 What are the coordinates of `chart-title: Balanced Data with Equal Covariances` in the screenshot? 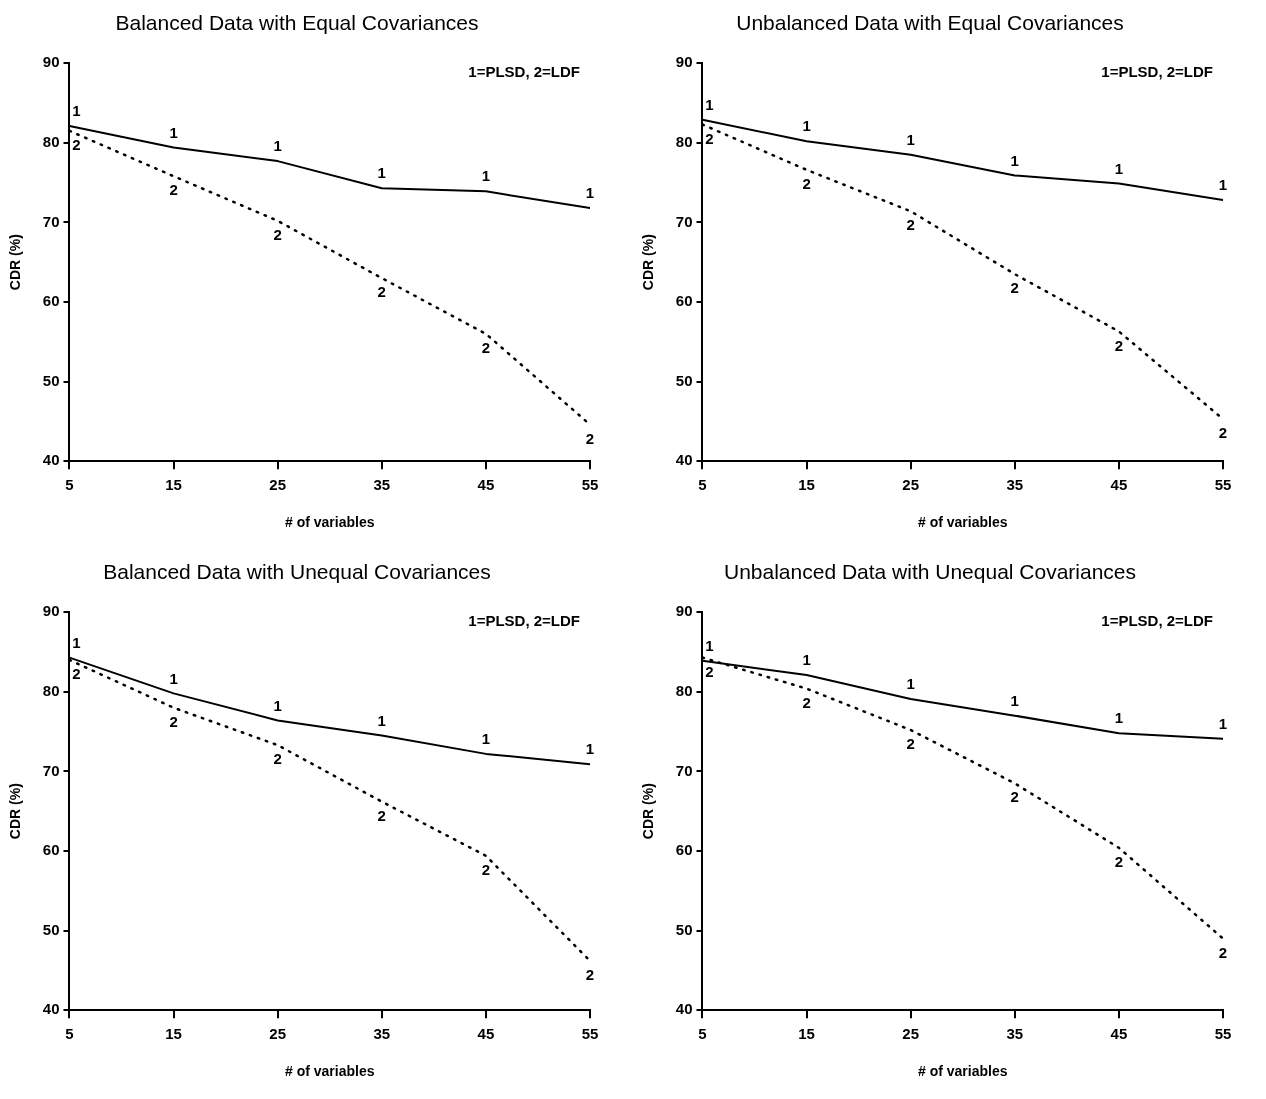 It's located at (297, 23).